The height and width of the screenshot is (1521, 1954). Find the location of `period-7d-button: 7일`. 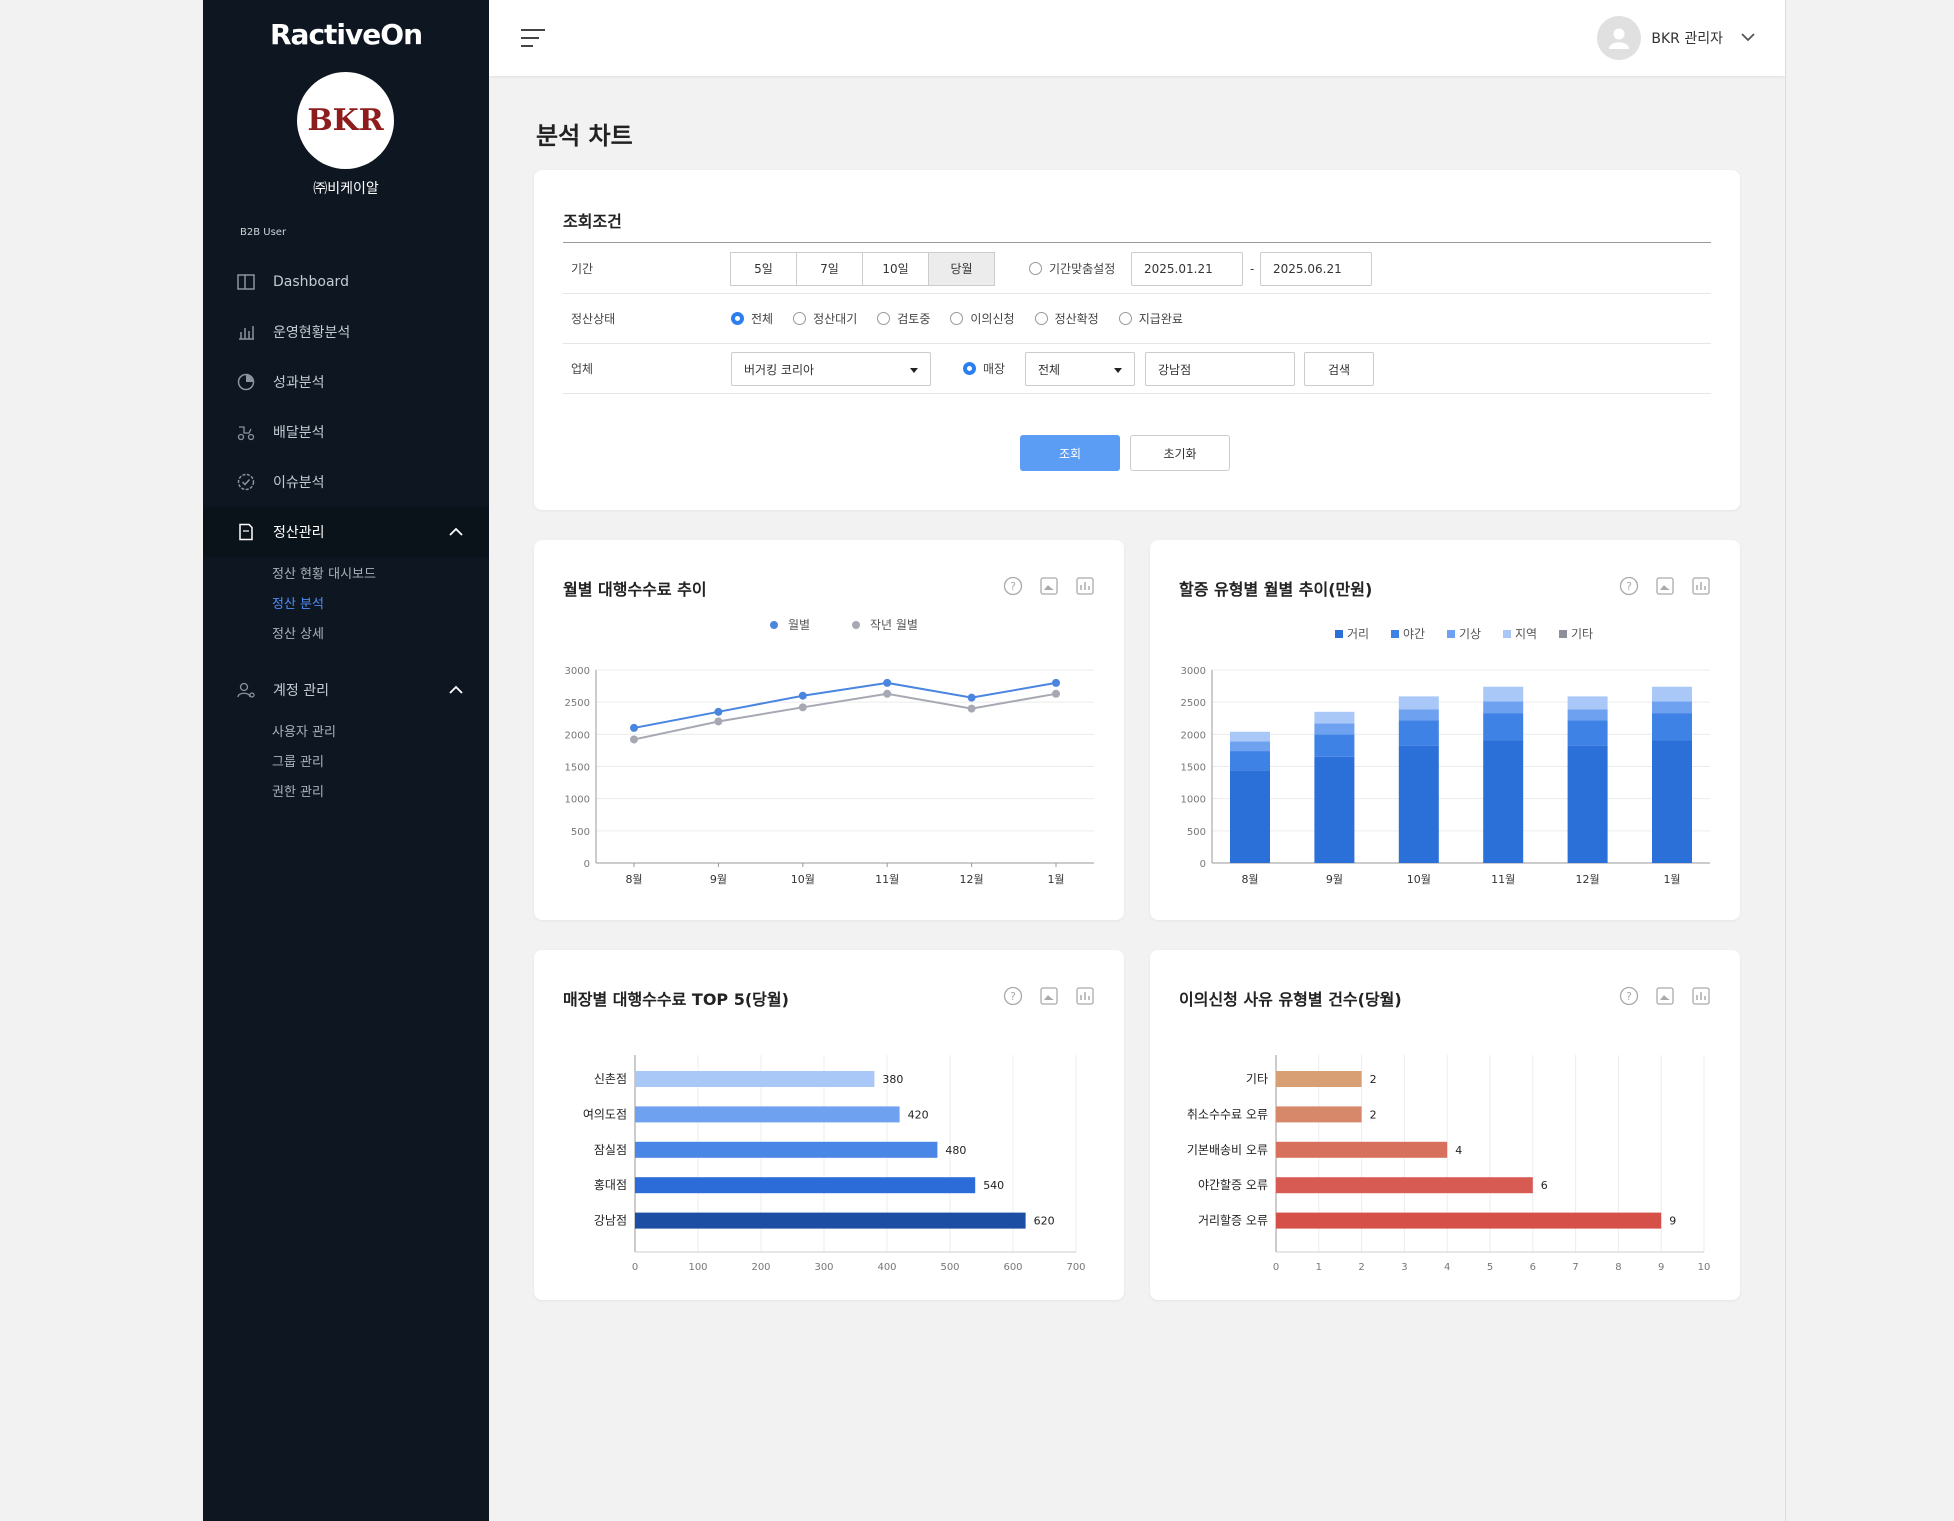

period-7d-button: 7일 is located at coordinates (829, 268).